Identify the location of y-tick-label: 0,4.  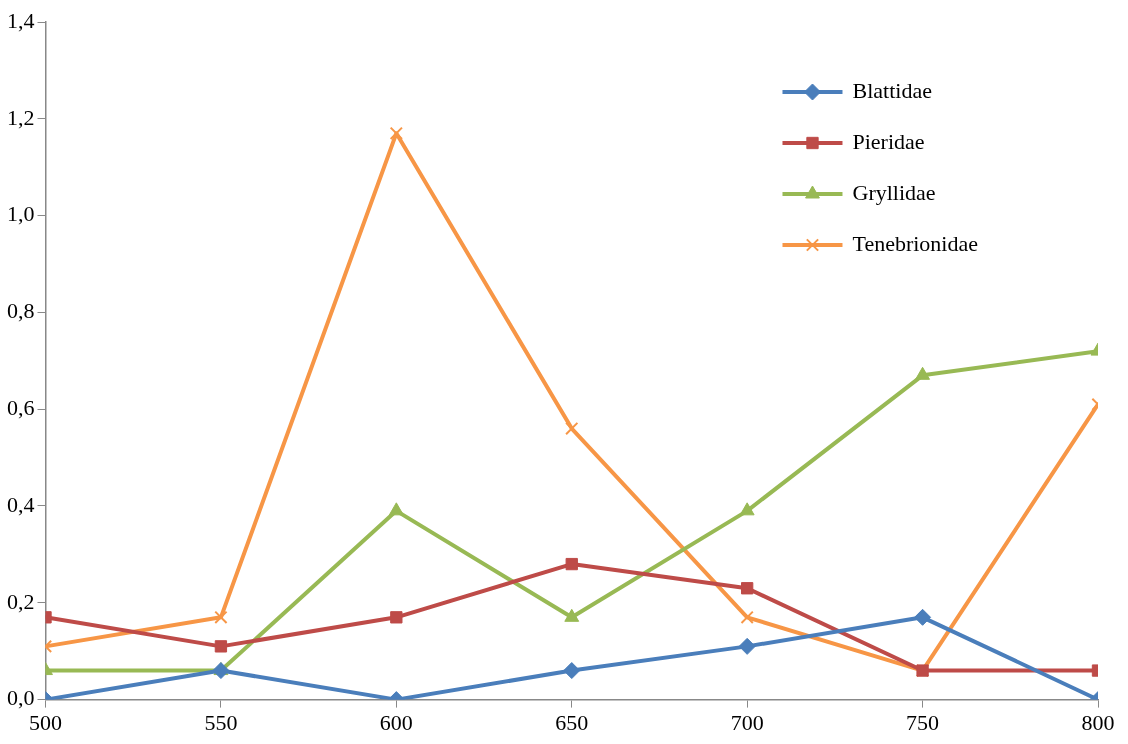
(21, 504).